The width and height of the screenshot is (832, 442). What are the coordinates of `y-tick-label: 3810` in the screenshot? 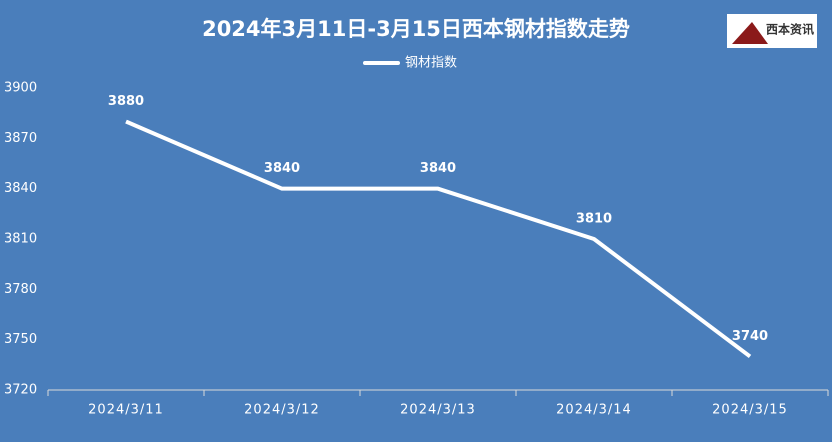 It's located at (20, 239).